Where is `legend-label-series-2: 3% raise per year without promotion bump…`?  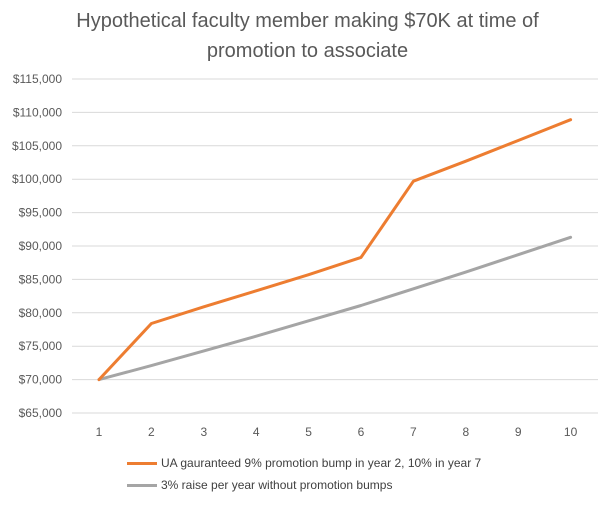 legend-label-series-2: 3% raise per year without promotion bump… is located at coordinates (277, 485).